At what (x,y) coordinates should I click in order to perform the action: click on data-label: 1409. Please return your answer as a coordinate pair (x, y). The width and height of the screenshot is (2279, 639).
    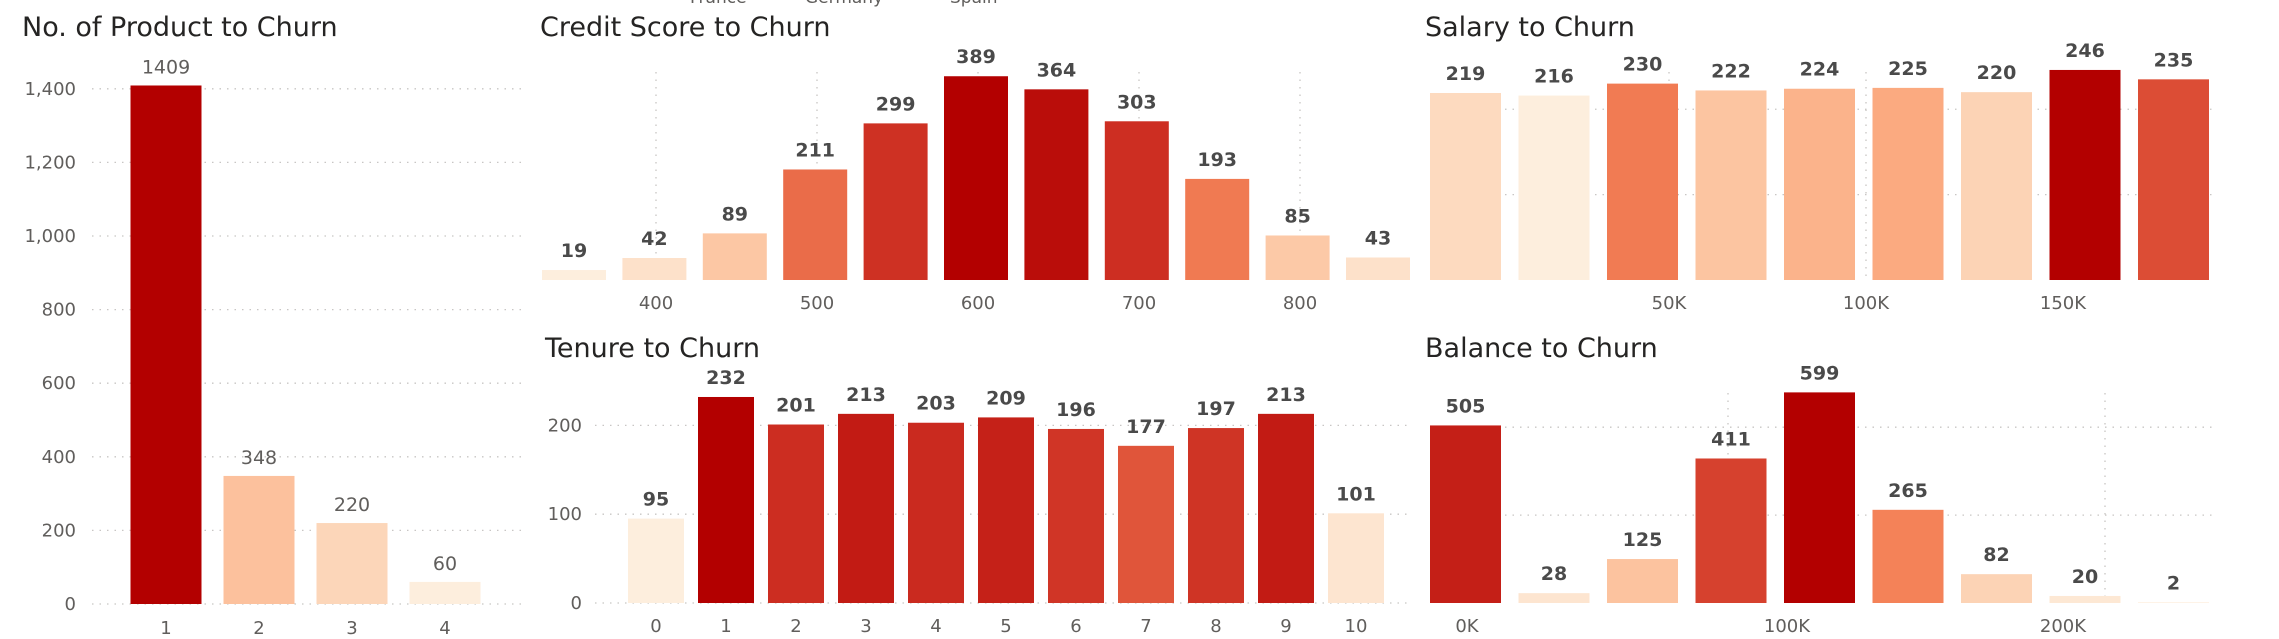
    Looking at the image, I should click on (166, 67).